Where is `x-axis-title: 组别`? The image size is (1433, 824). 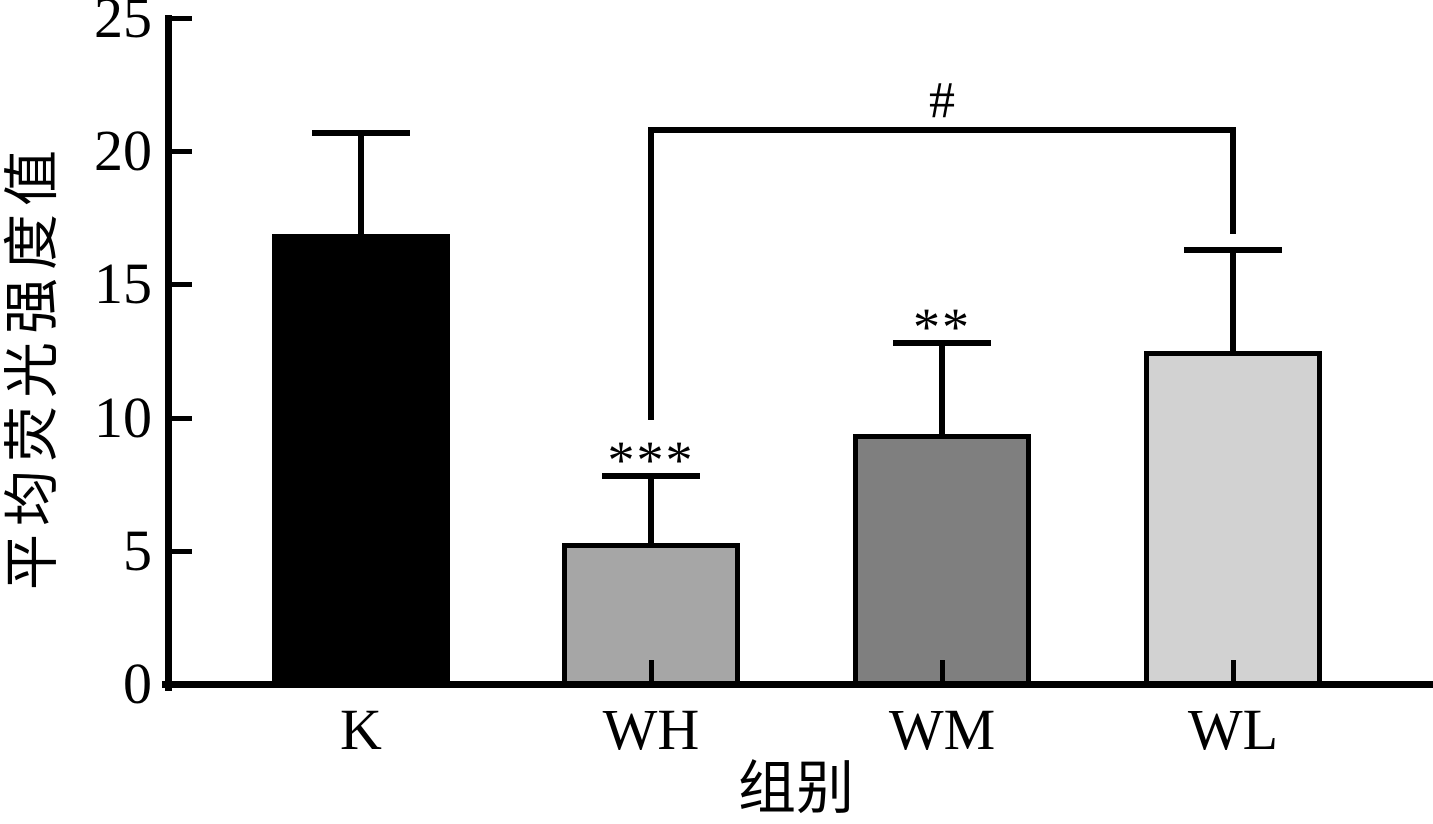 x-axis-title: 组别 is located at coordinates (796, 788).